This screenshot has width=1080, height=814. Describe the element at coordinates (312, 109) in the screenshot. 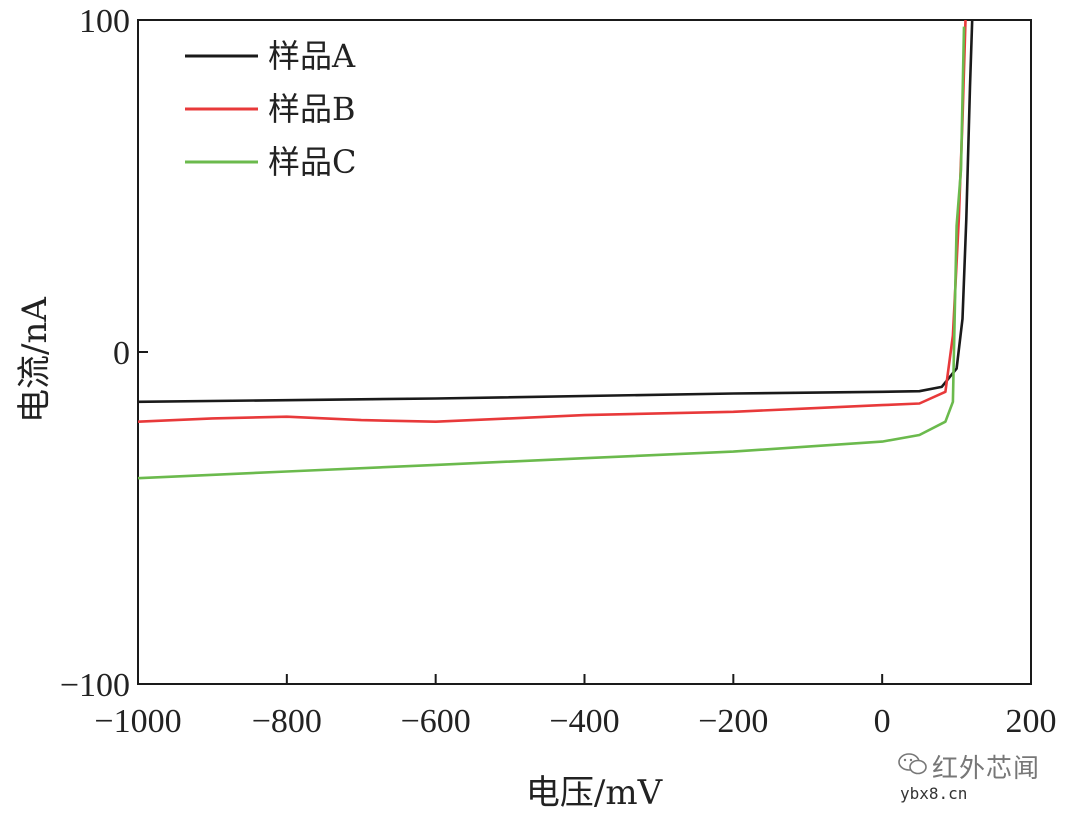

I see `legend-label: 样品B` at that location.